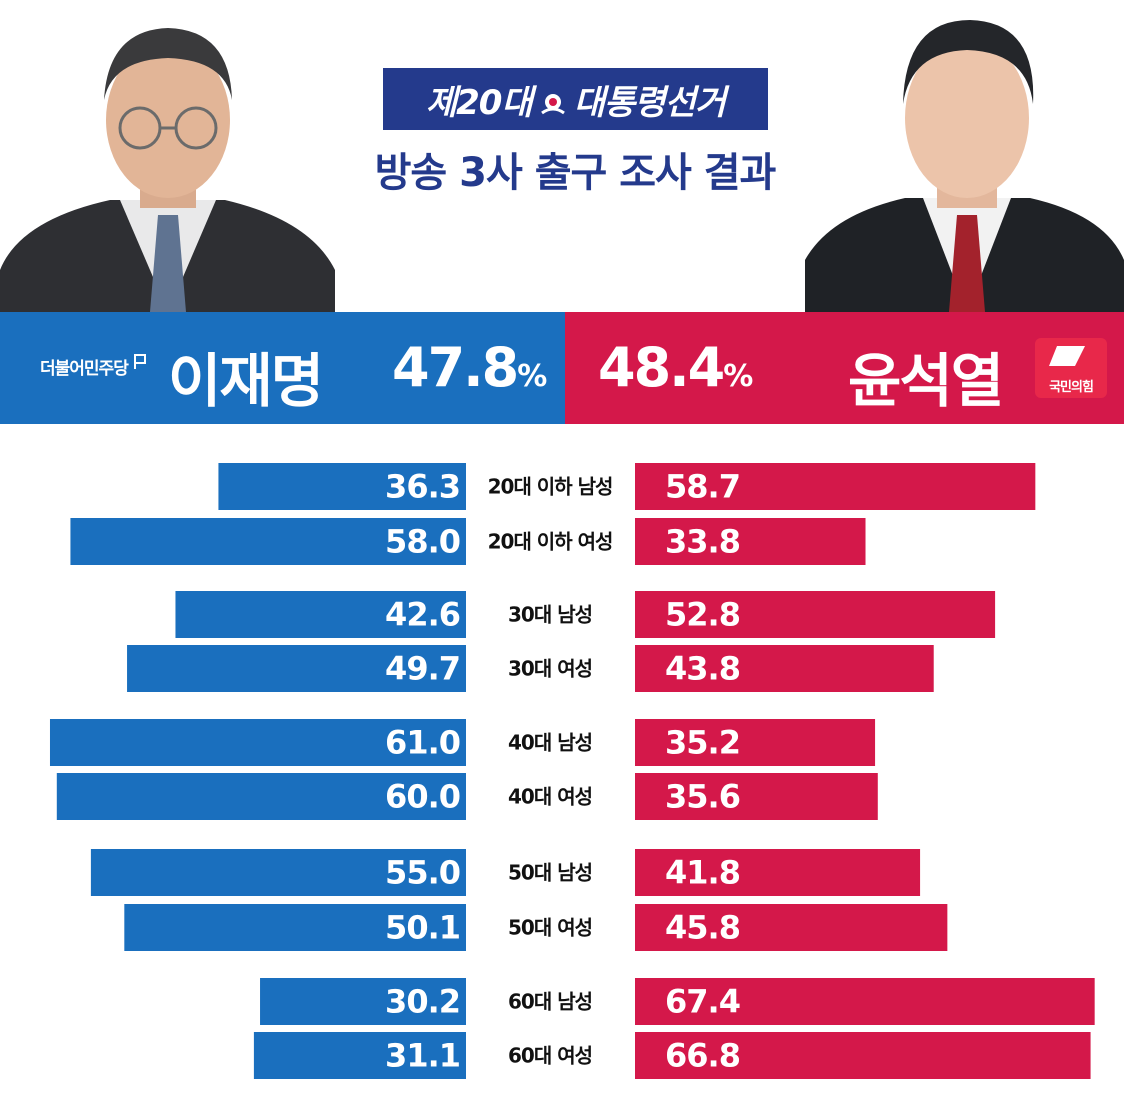  I want to click on election-title: 제20대 대통령선거, so click(575, 99).